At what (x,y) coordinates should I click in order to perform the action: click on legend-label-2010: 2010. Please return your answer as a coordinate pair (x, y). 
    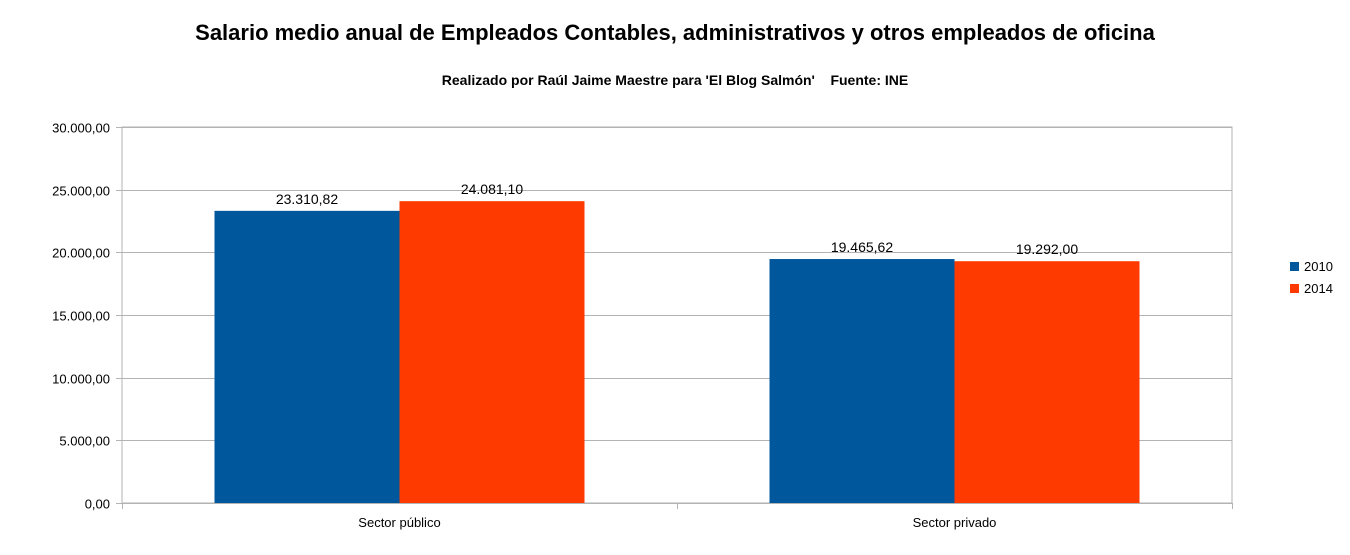
    Looking at the image, I should click on (1318, 266).